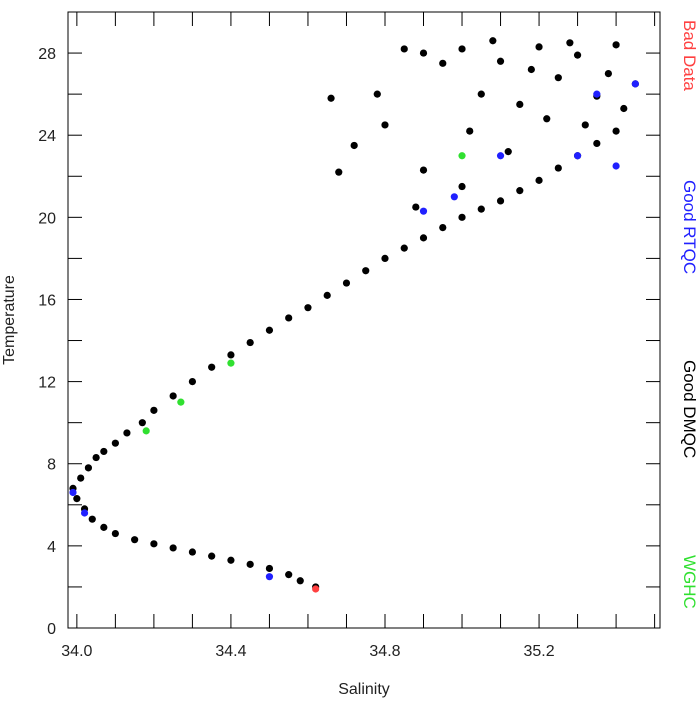 Image resolution: width=700 pixels, height=705 pixels. Describe the element at coordinates (364, 689) in the screenshot. I see `x-axis-label: Salinity` at that location.